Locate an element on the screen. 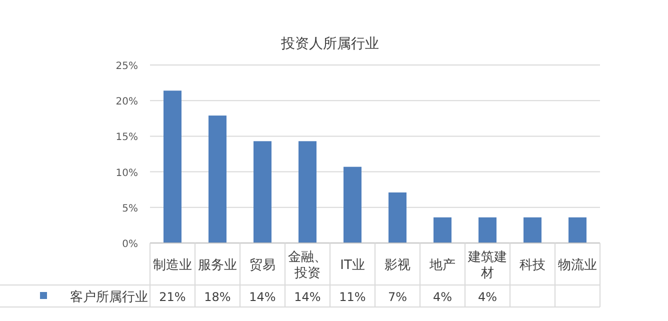 The width and height of the screenshot is (668, 321). x-tick-label: 制造业 is located at coordinates (172, 265).